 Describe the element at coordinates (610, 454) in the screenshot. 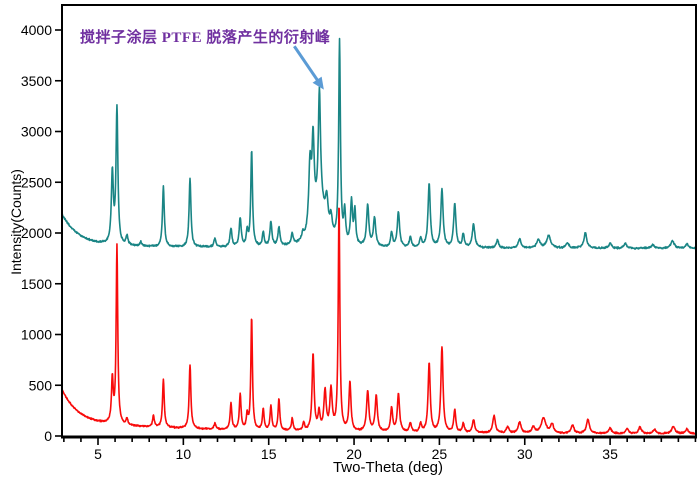

I see `x-tick-label: 35` at that location.